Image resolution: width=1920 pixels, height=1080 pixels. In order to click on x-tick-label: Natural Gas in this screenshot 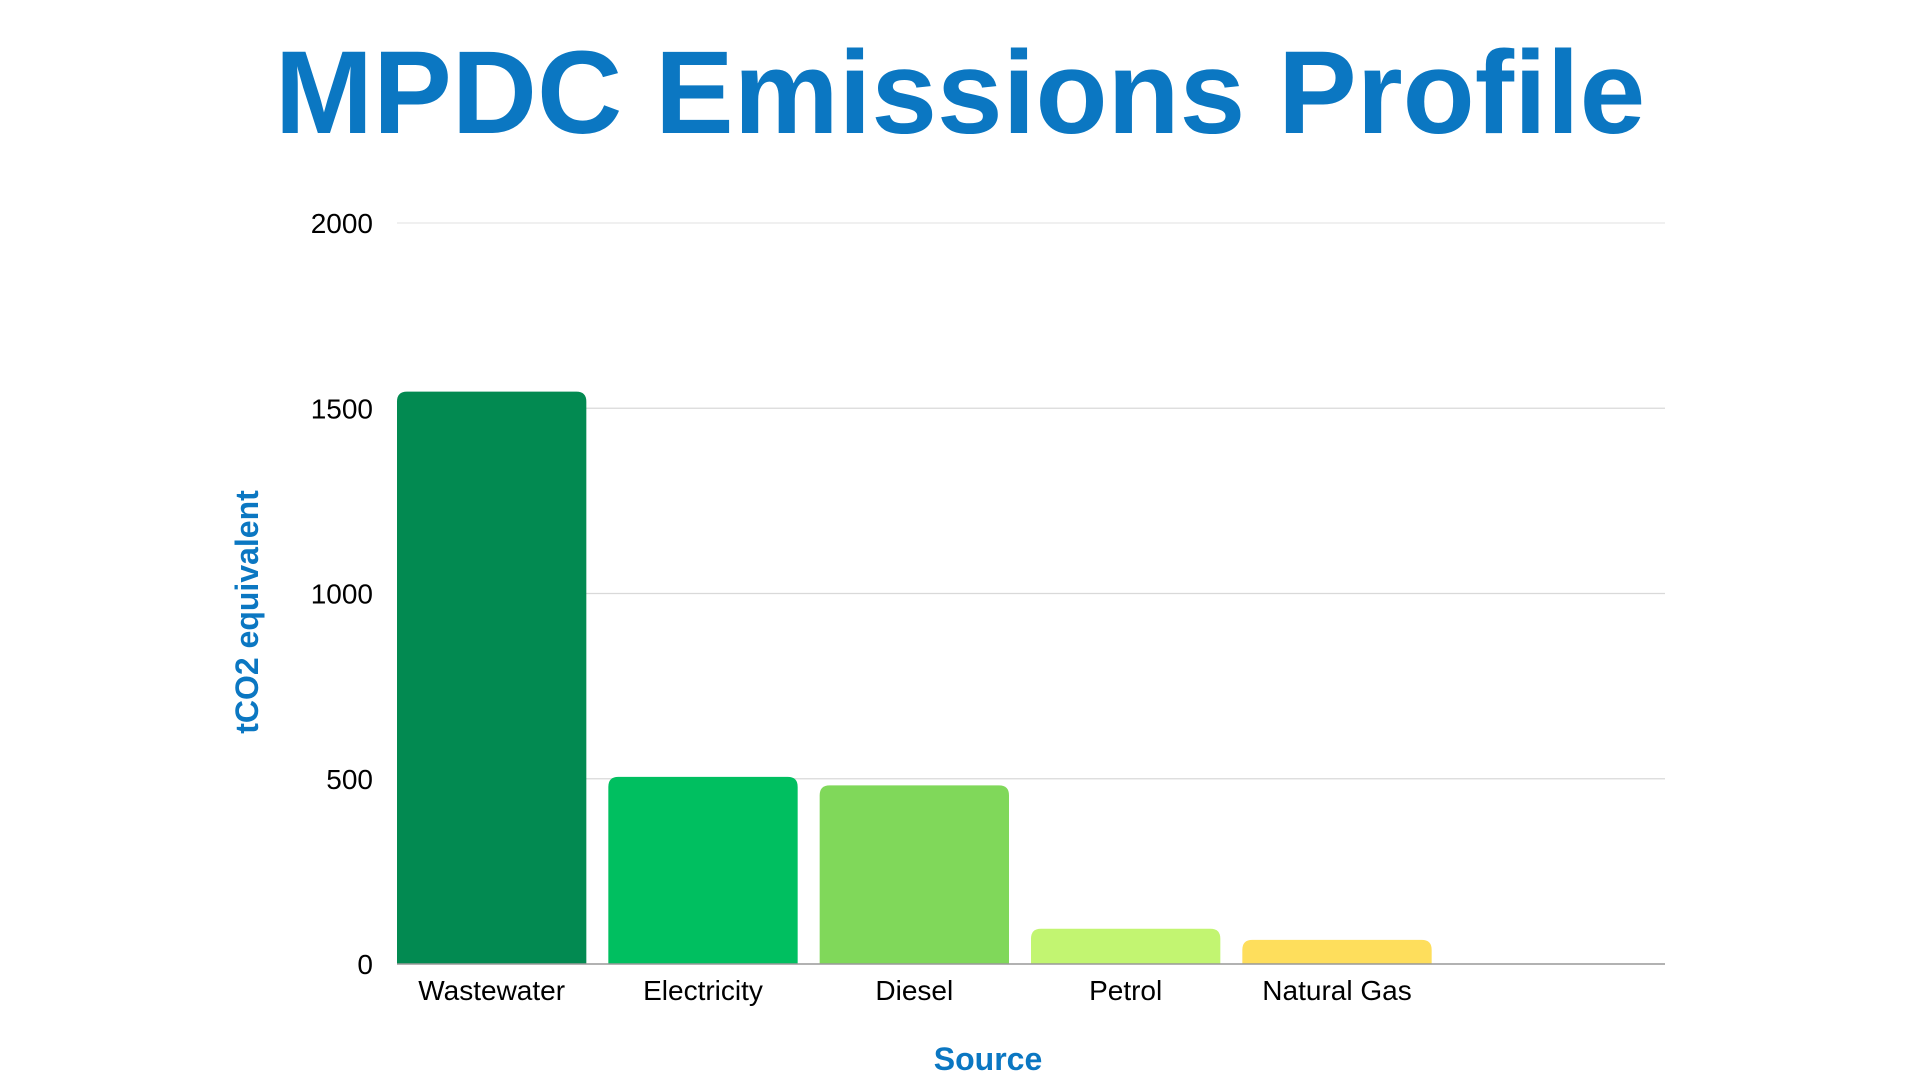, I will do `click(1336, 990)`.